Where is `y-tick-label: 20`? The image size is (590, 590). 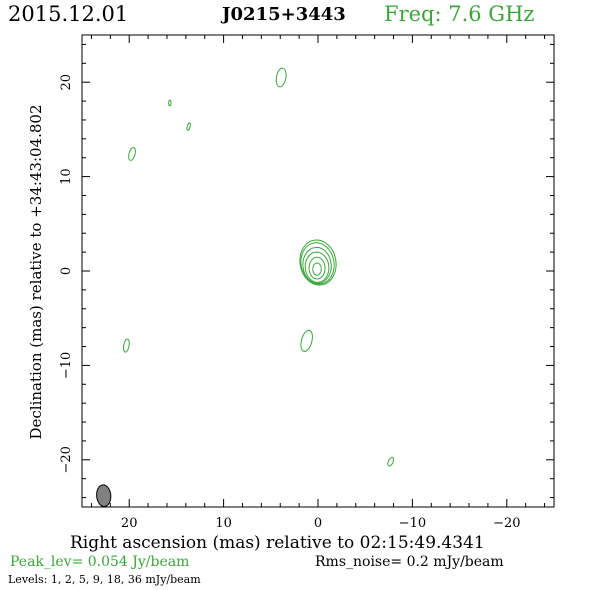
y-tick-label: 20 is located at coordinates (66, 82).